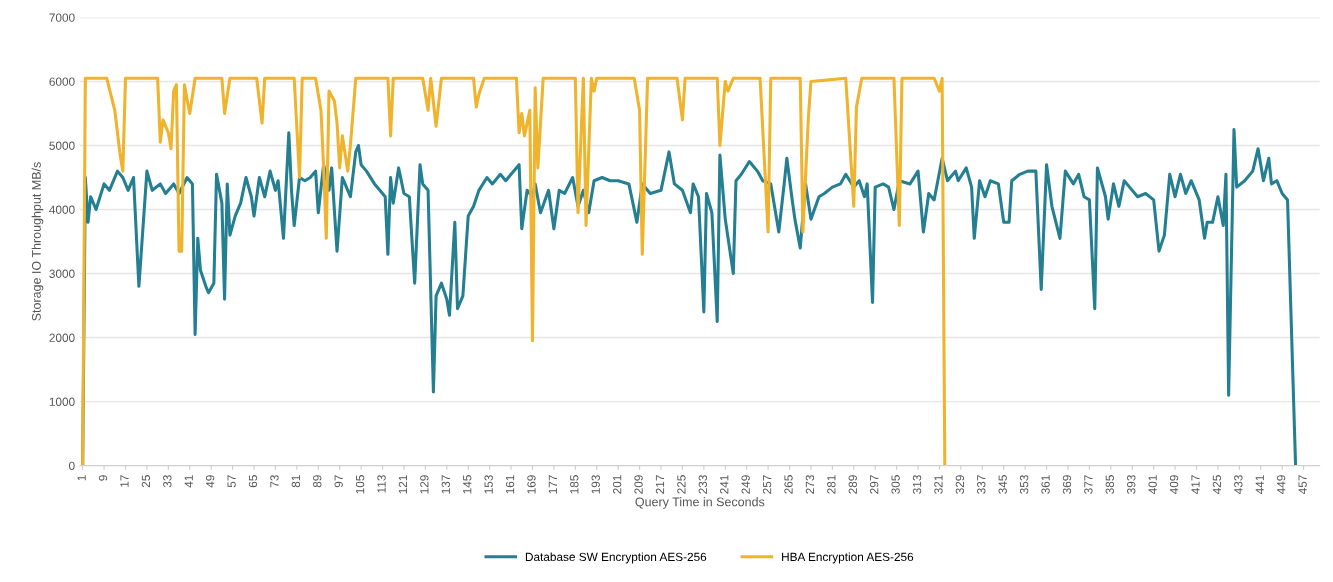  What do you see at coordinates (1109, 484) in the screenshot?
I see `x-tick-label: 385` at bounding box center [1109, 484].